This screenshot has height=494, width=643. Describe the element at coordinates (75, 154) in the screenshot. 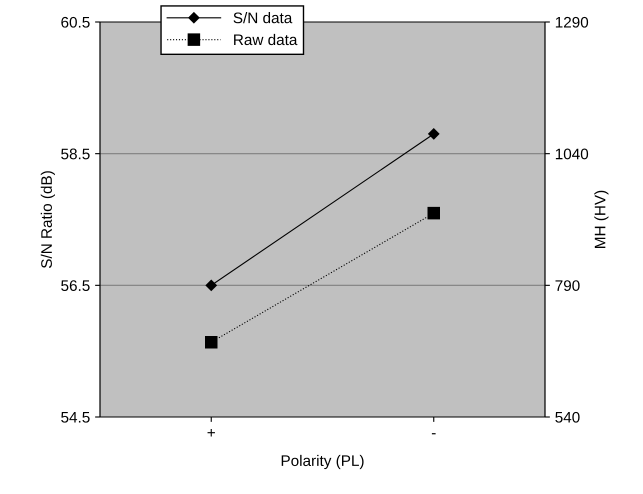

I see `y-tick-label: 58.5` at that location.